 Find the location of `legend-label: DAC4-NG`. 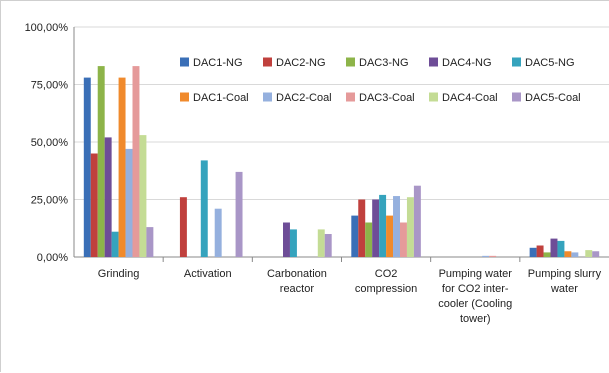

legend-label: DAC4-NG is located at coordinates (467, 63).